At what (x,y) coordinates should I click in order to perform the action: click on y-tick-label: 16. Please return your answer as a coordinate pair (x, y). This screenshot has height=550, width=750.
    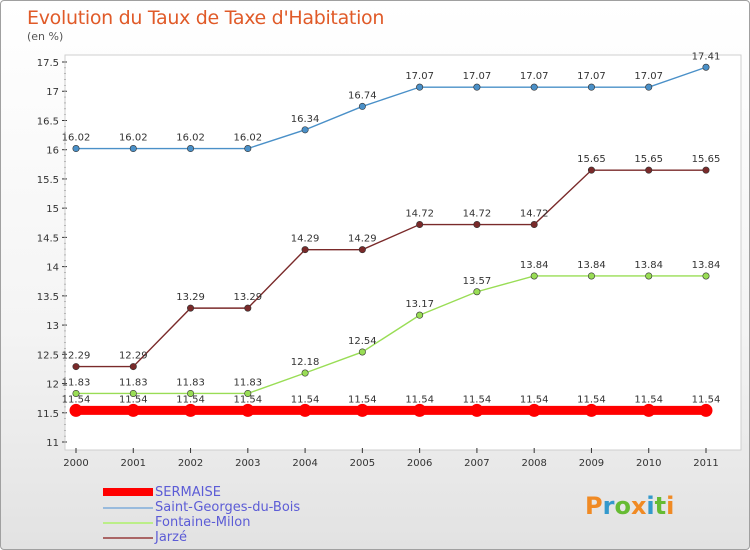
    Looking at the image, I should click on (52, 151).